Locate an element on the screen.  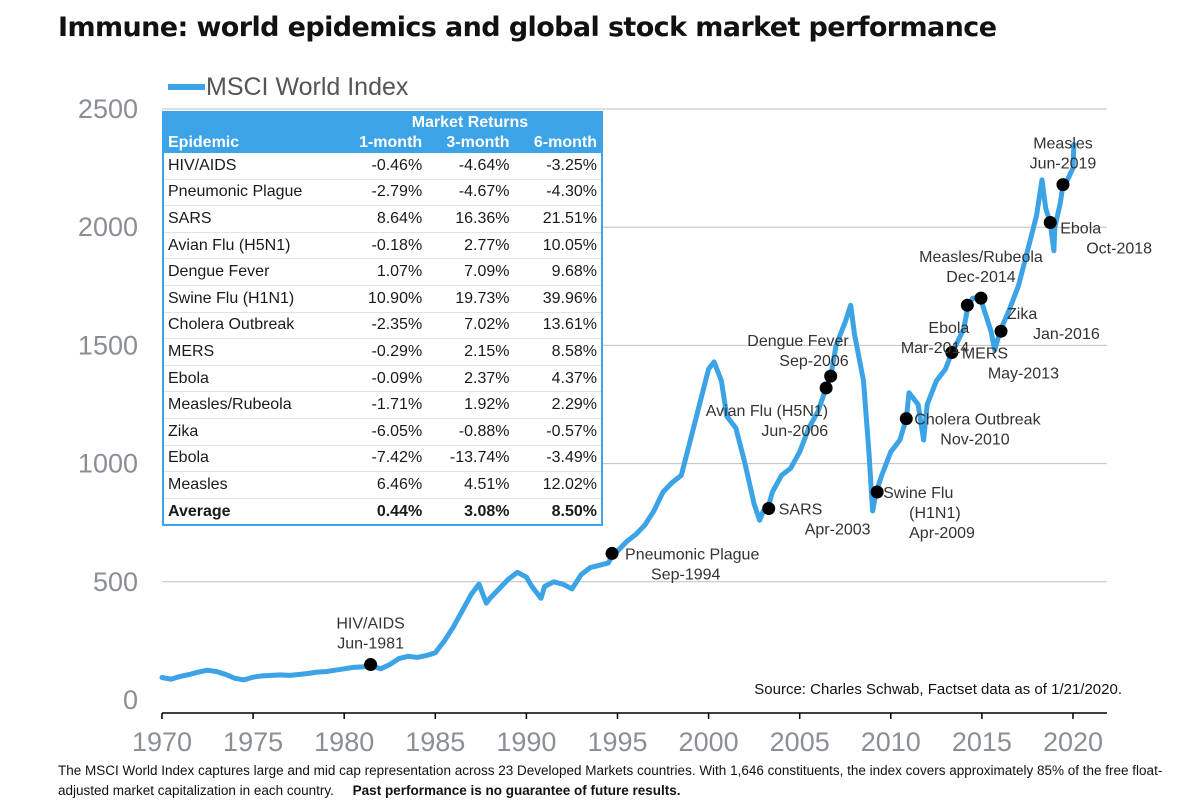
x-tick-label: 2010 is located at coordinates (891, 742).